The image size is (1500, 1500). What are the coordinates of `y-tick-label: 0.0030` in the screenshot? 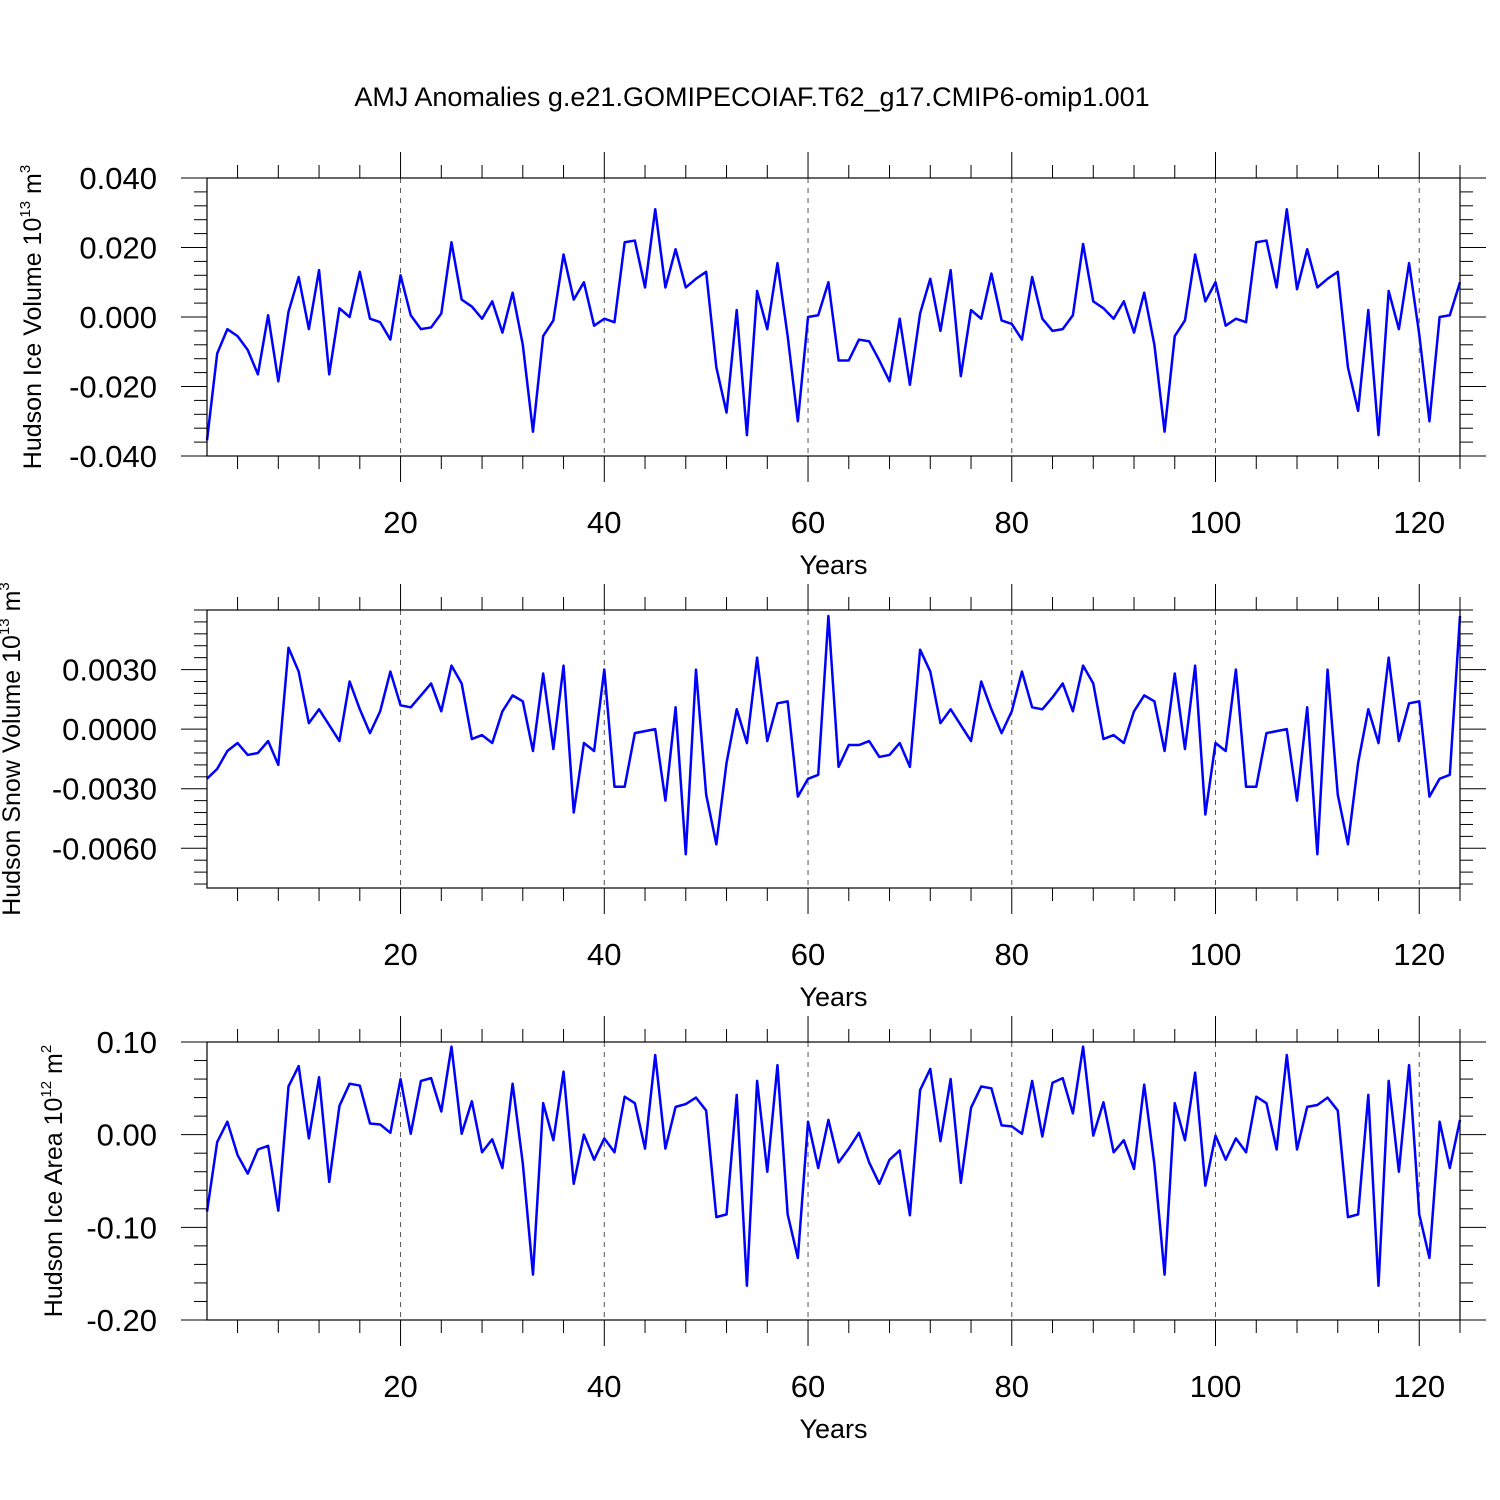 It's located at (109, 670).